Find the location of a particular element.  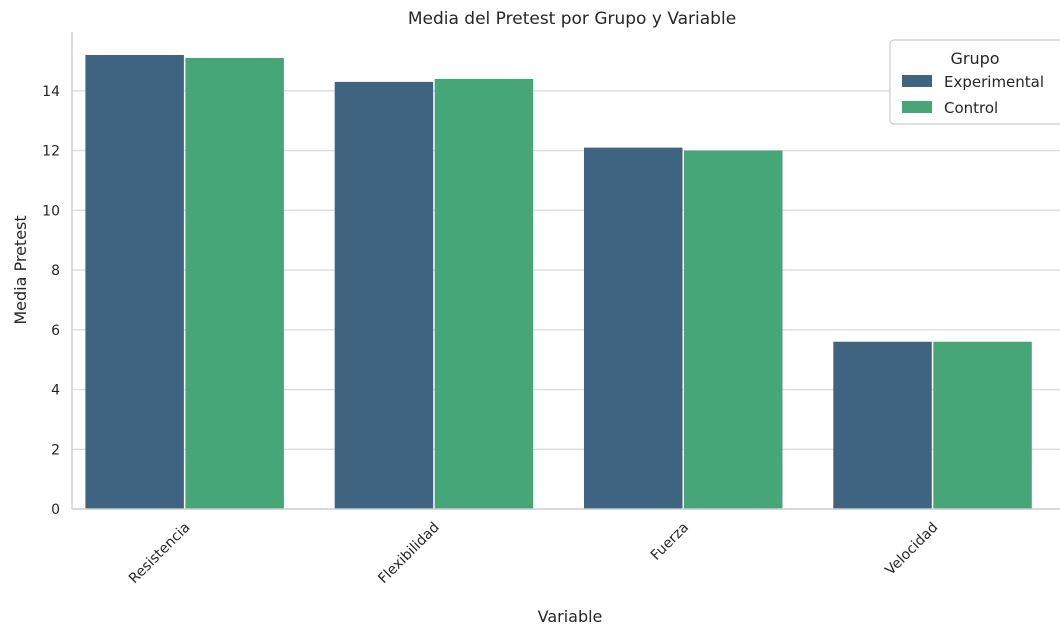

y-tick-label: 2 is located at coordinates (55, 450).